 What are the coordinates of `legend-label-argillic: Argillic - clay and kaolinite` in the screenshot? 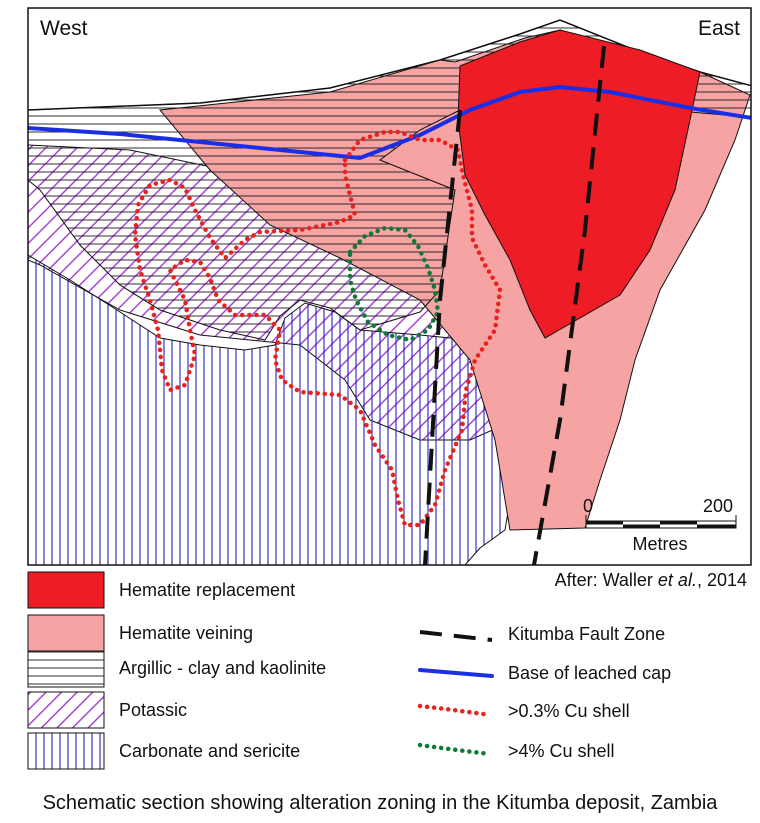 It's located at (222, 668).